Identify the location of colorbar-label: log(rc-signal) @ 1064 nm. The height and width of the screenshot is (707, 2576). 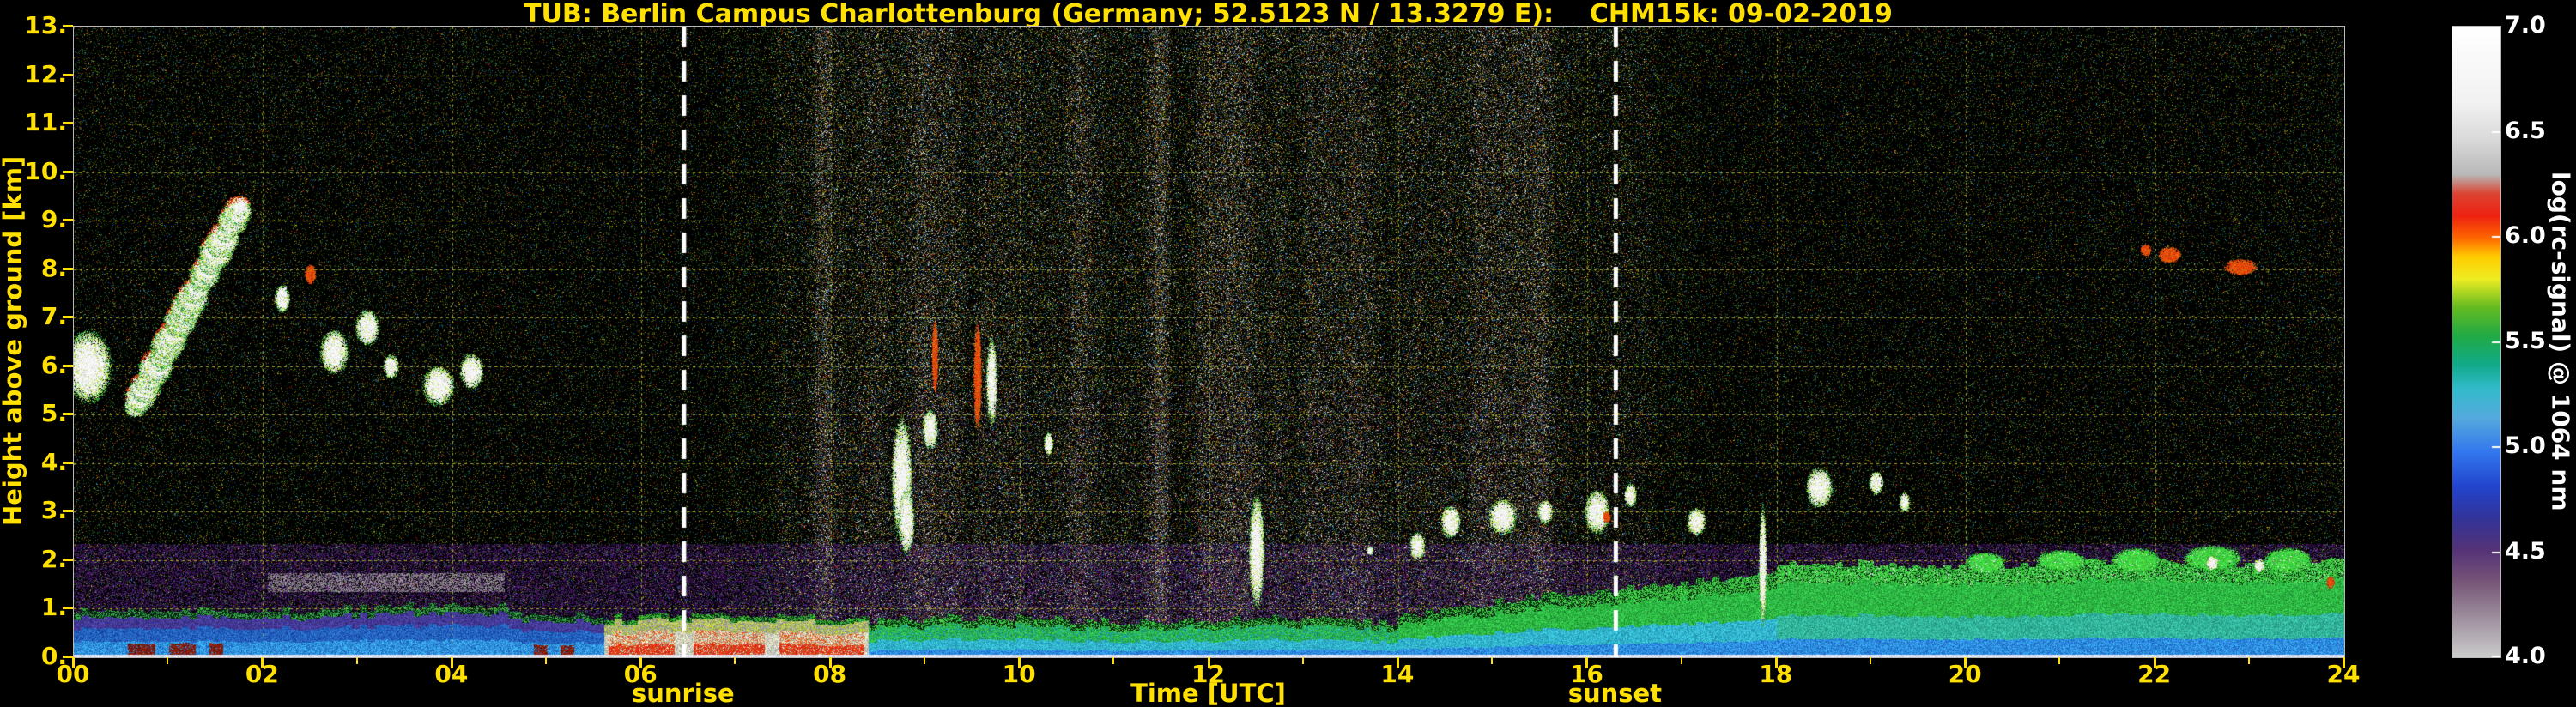
(2560, 341).